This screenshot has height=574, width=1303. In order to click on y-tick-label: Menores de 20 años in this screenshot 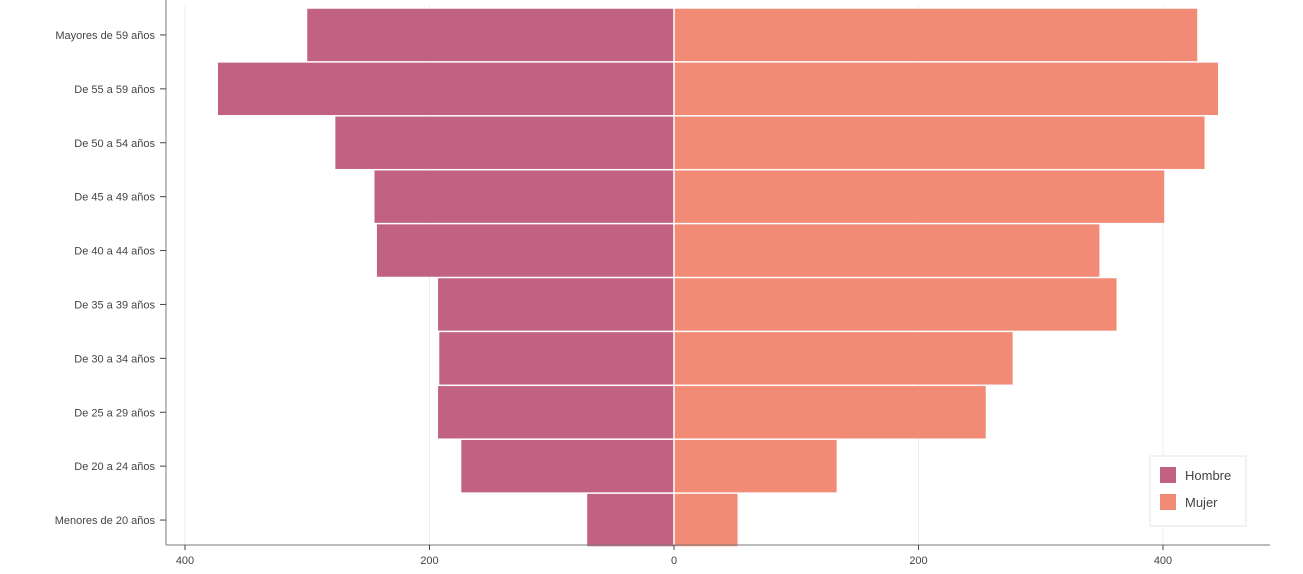, I will do `click(105, 521)`.